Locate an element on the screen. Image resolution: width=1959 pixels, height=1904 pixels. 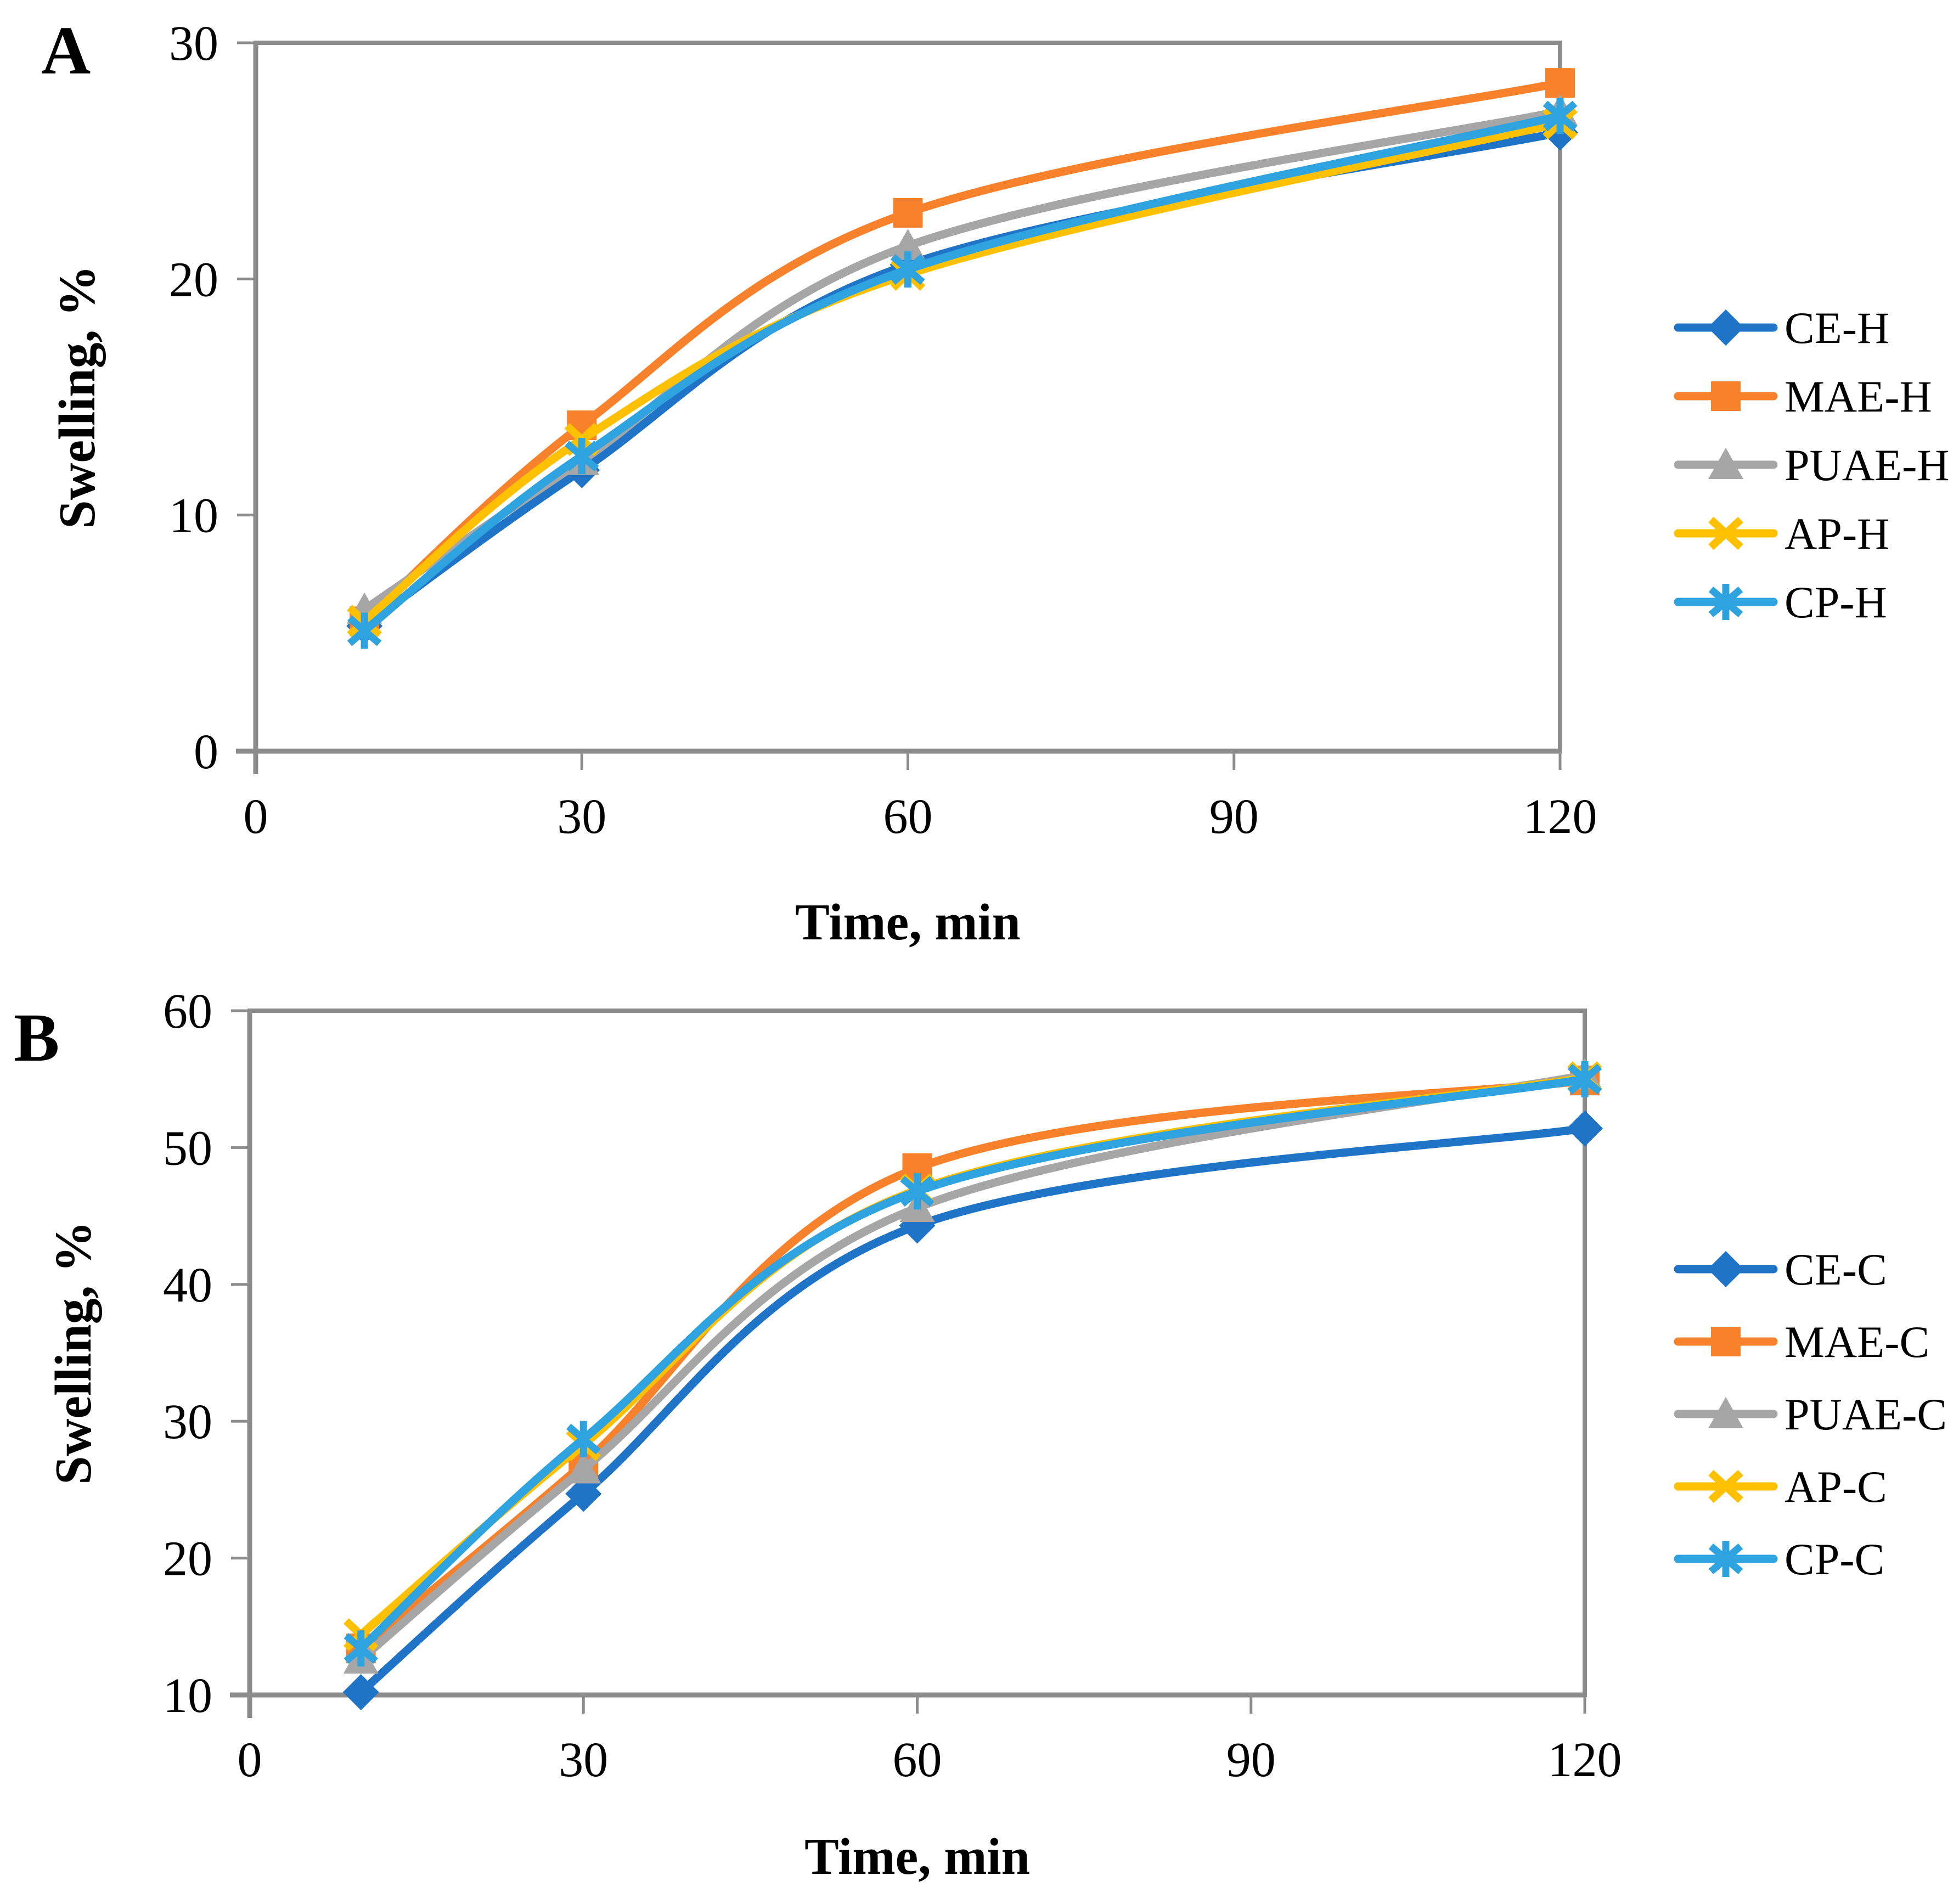
PUAE-H-marker-triangle is located at coordinates (908, 245).